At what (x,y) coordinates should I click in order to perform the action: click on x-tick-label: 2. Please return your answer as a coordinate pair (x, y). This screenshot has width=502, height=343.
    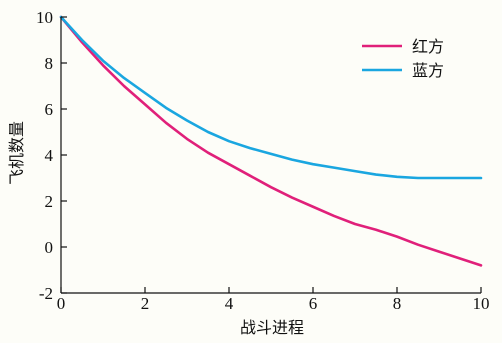
    Looking at the image, I should click on (145, 303).